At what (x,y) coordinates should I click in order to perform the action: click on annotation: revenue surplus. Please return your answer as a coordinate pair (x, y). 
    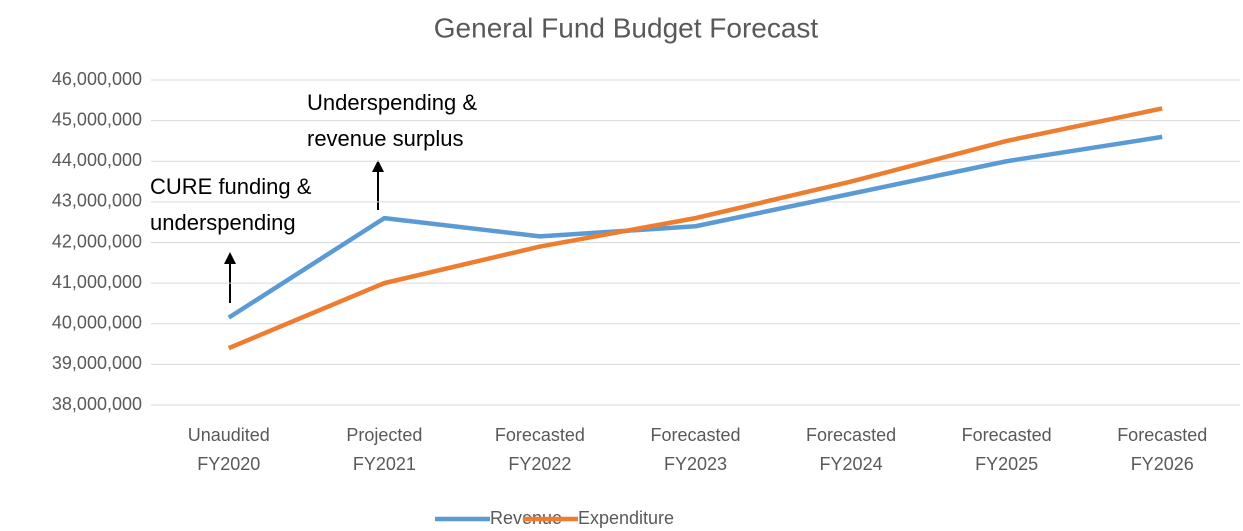
    Looking at the image, I should click on (385, 138).